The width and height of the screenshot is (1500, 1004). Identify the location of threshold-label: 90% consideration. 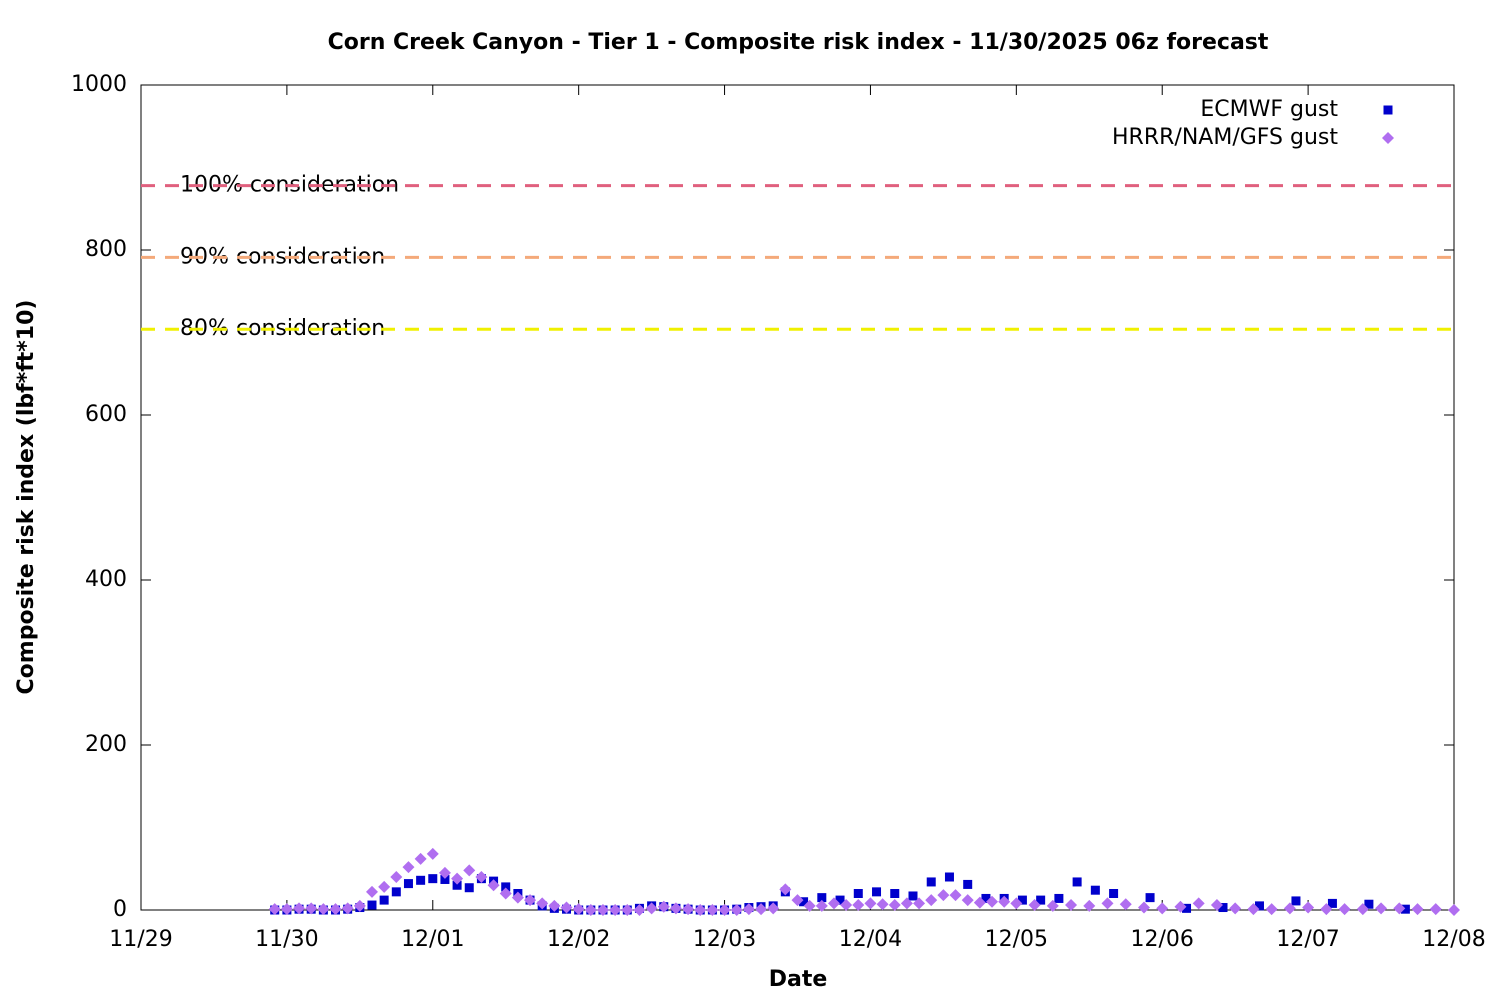
(282, 256).